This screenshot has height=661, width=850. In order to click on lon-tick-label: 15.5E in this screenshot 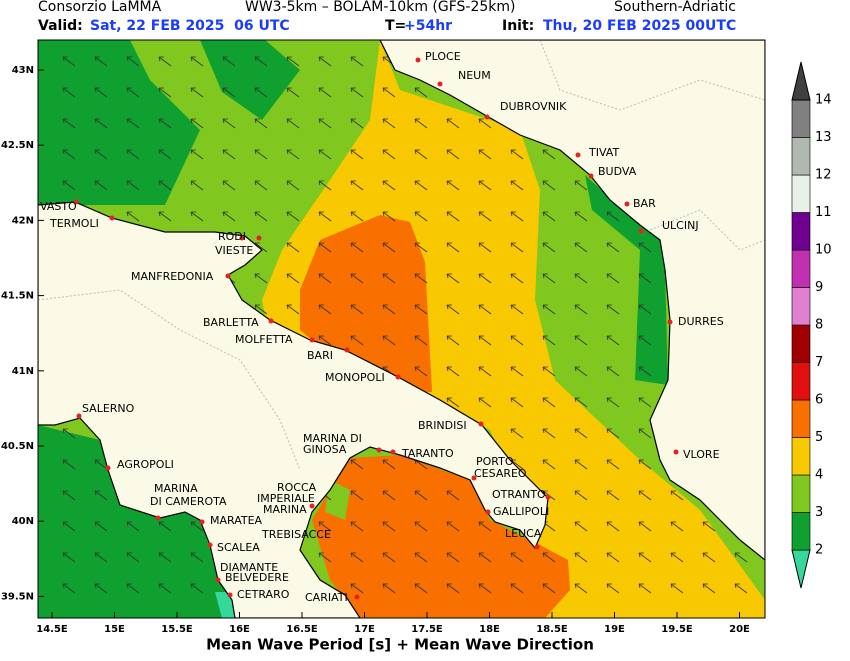, I will do `click(177, 629)`.